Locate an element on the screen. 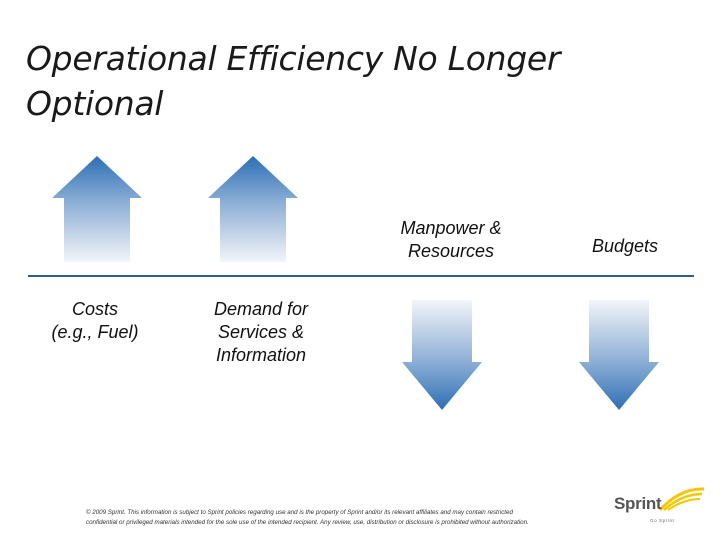 Image resolution: width=720 pixels, height=540 pixels. logo-wordmark: Sprint is located at coordinates (638, 503).